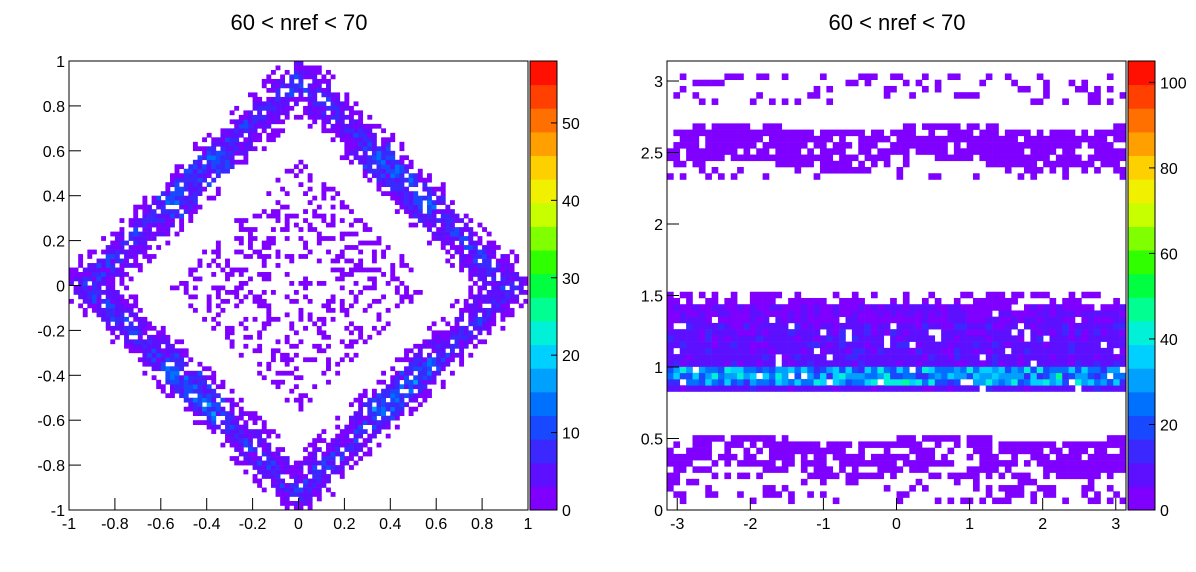 Image resolution: width=1196 pixels, height=572 pixels. I want to click on palette-tick-label: 100, so click(1173, 83).